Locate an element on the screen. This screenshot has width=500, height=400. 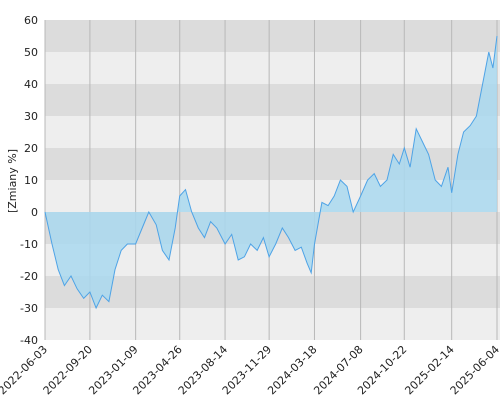
y-tick-label: 40 is located at coordinates (31, 84).